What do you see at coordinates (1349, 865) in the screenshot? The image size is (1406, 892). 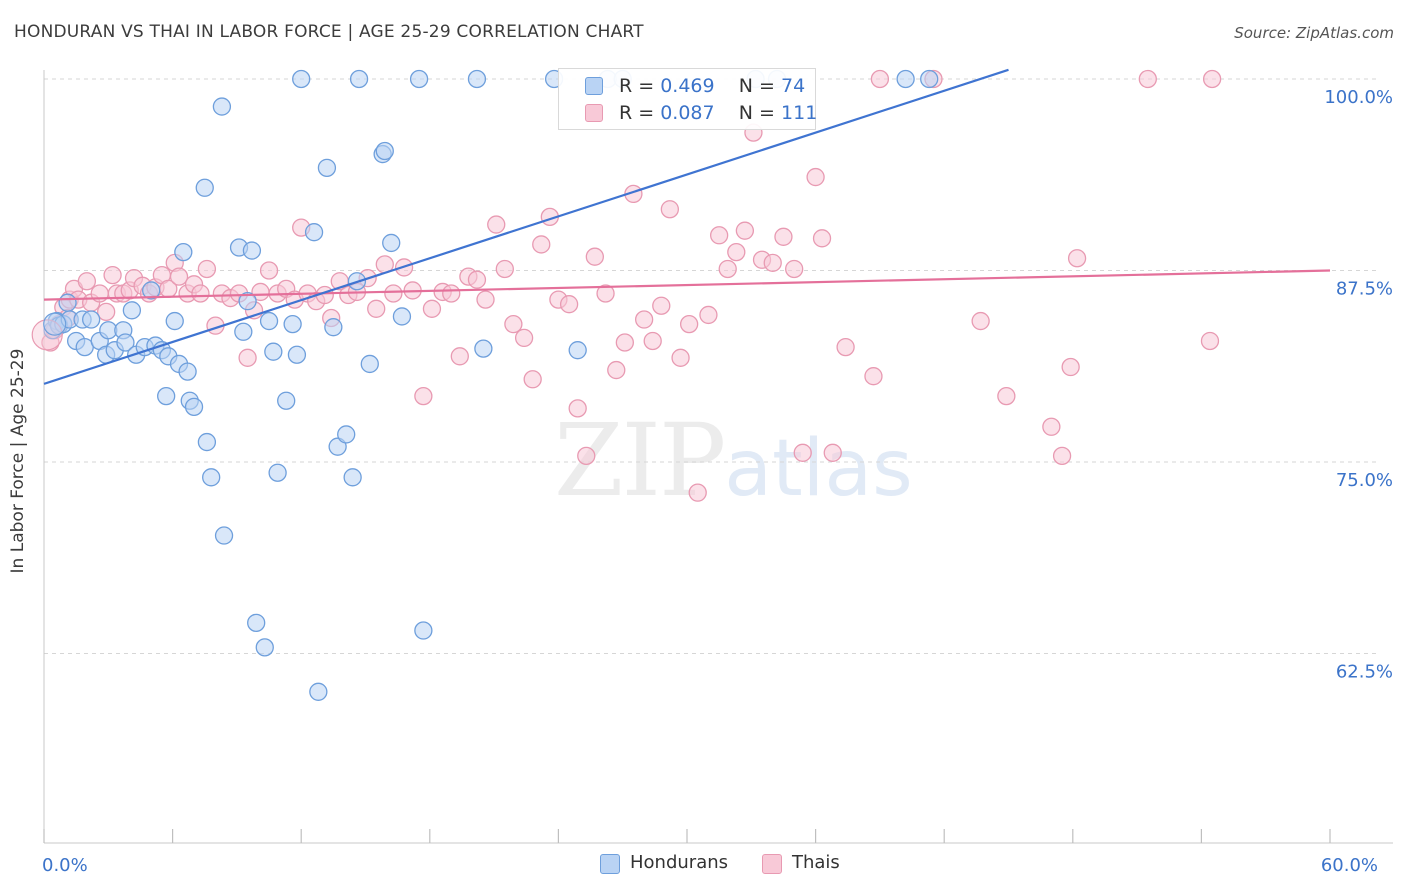 I see `x-tick-label: 60.0%` at bounding box center [1349, 865].